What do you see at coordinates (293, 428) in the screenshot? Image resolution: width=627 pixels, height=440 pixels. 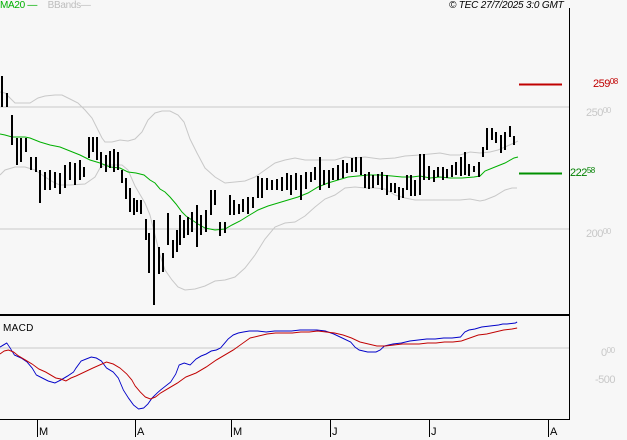 I see `x-axis-ticks` at bounding box center [293, 428].